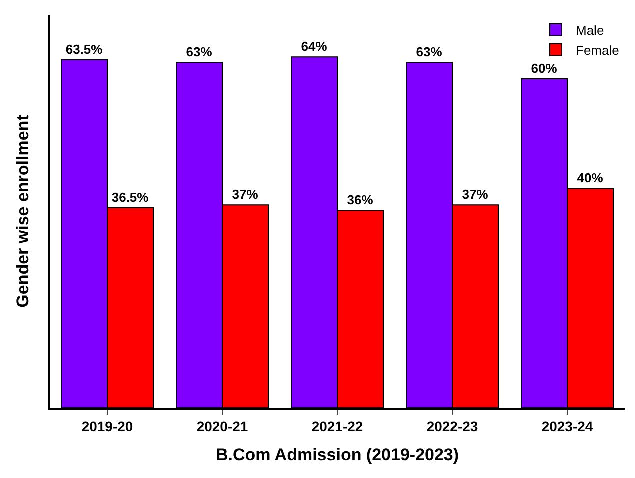 This screenshot has height=478, width=635. What do you see at coordinates (544, 68) in the screenshot?
I see `data-label: 60%` at bounding box center [544, 68].